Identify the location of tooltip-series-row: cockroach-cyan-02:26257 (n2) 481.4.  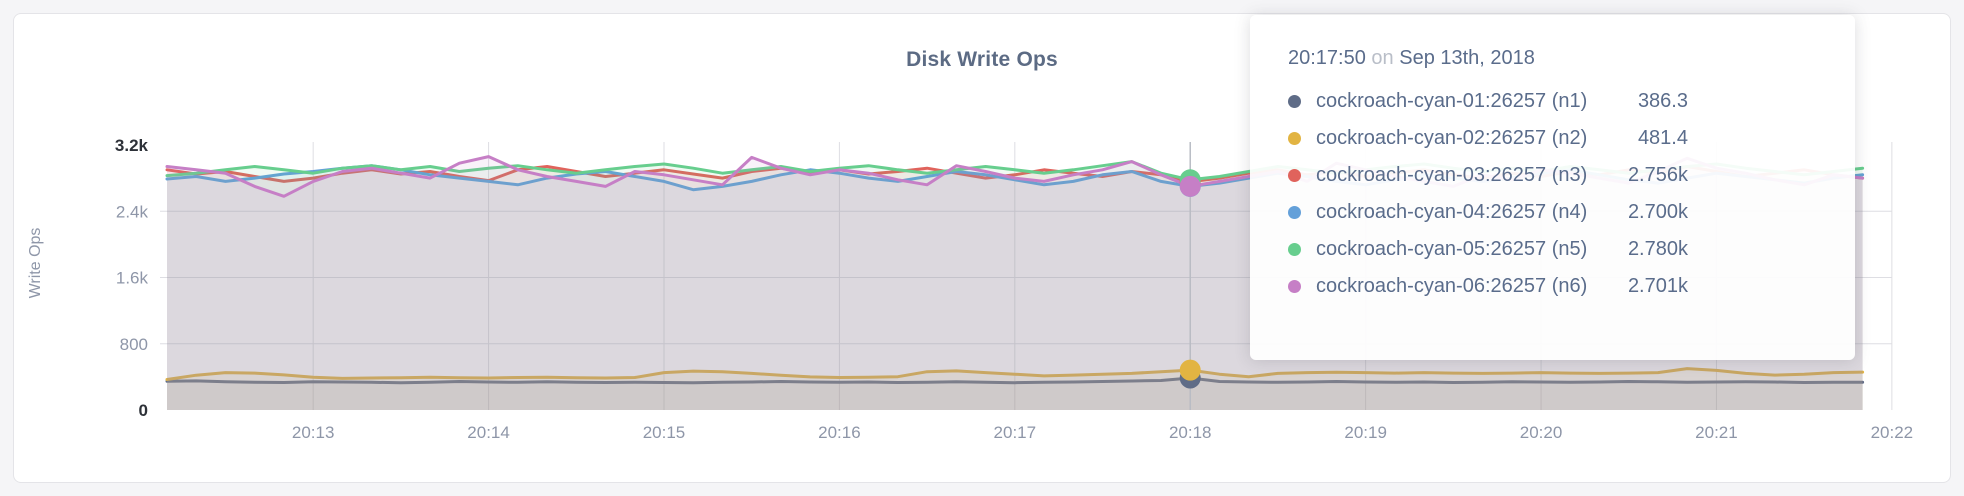
(1488, 138).